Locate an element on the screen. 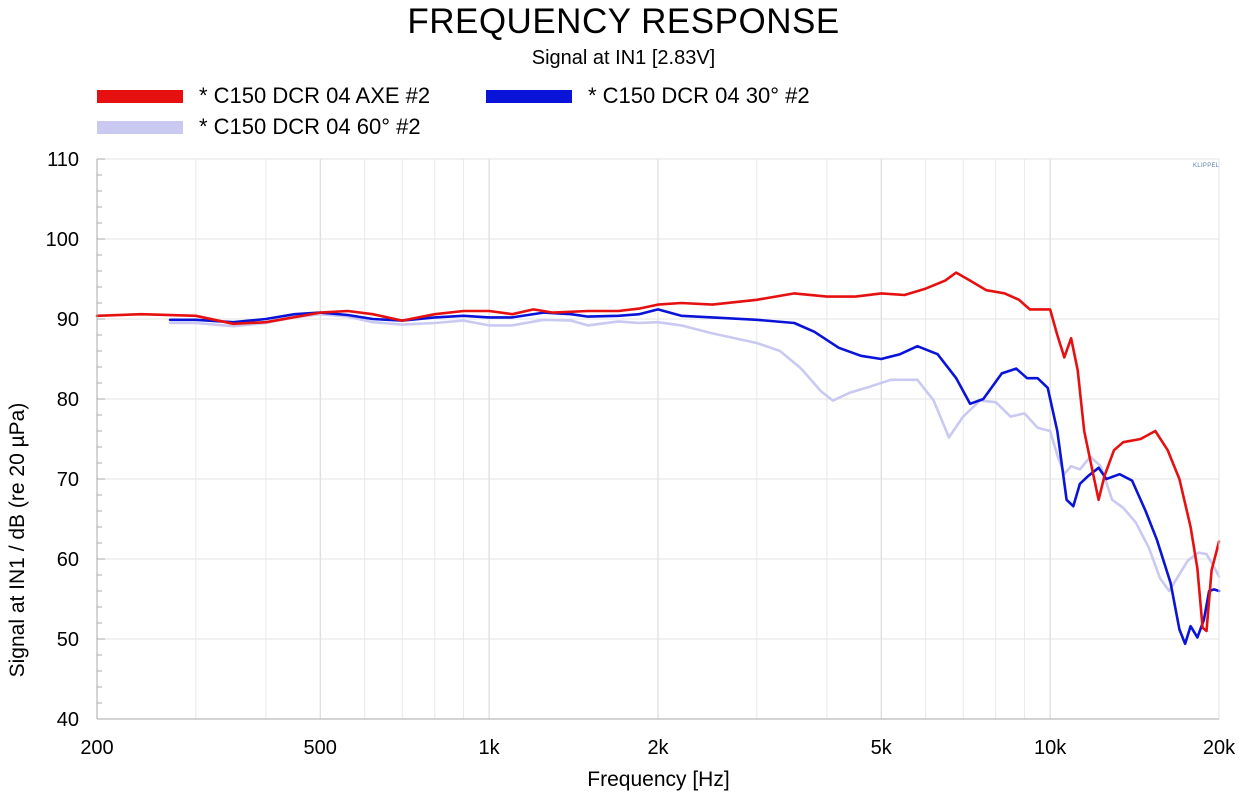 The height and width of the screenshot is (799, 1247). x-tick-label: 1k is located at coordinates (490, 748).